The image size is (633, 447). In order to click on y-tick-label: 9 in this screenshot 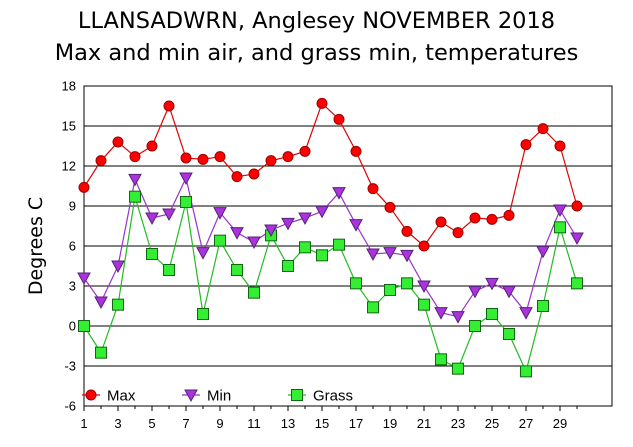, I will do `click(72, 206)`.